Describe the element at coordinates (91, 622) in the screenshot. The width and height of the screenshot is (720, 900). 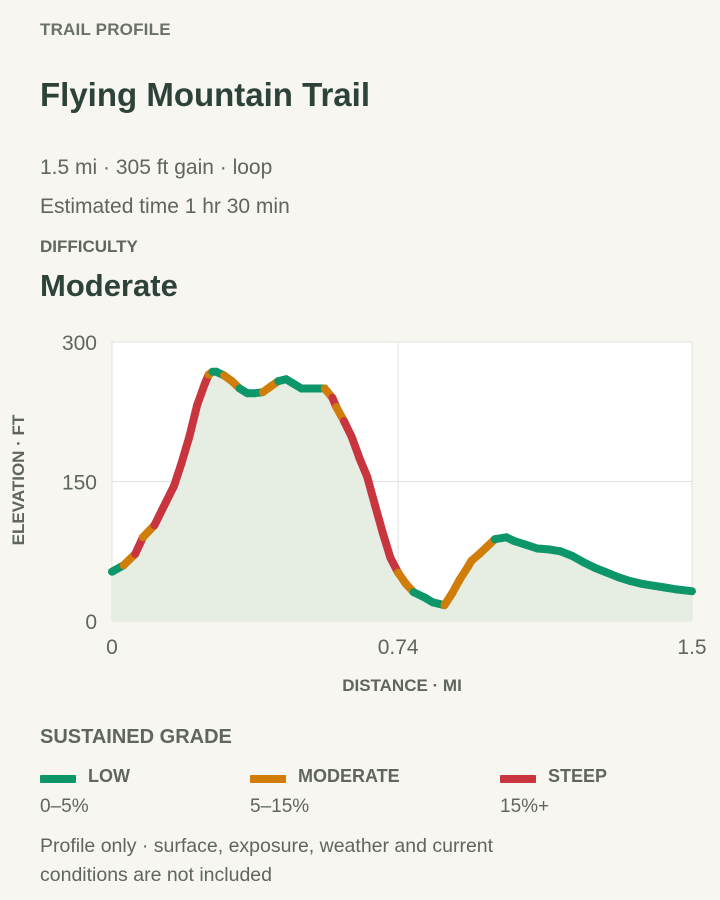
I see `y-tick-label-0: 0` at that location.